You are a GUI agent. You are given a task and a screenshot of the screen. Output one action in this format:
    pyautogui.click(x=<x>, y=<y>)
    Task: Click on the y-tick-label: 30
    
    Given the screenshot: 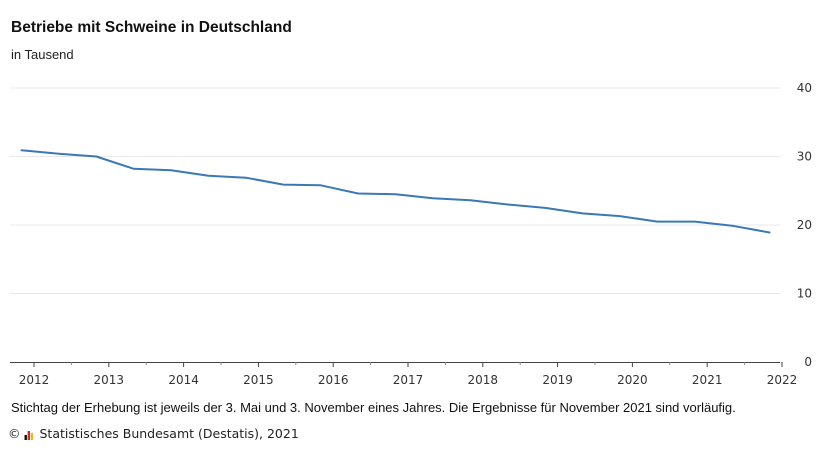 What is the action you would take?
    pyautogui.click(x=804, y=157)
    